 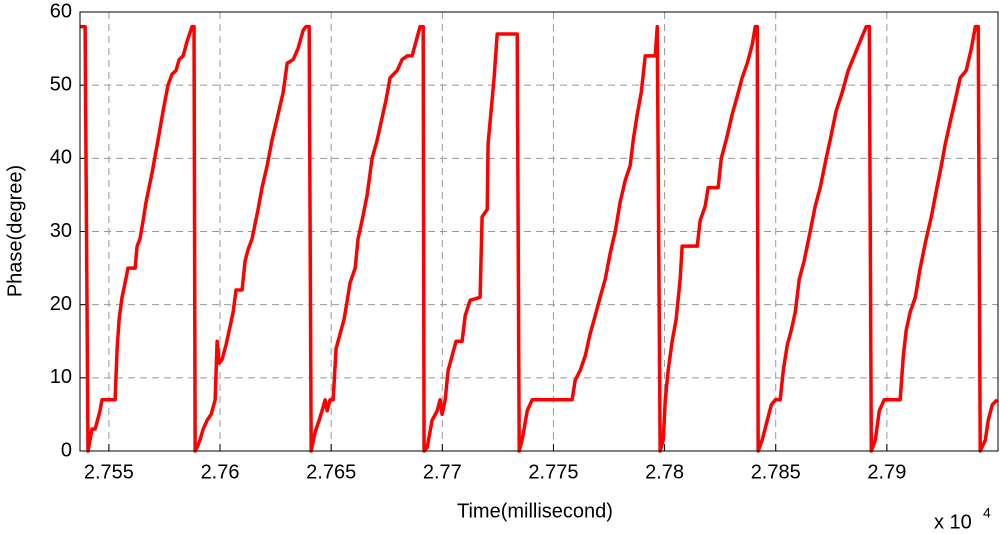 I want to click on x-axis-label: Time(millisecond), so click(x=535, y=511).